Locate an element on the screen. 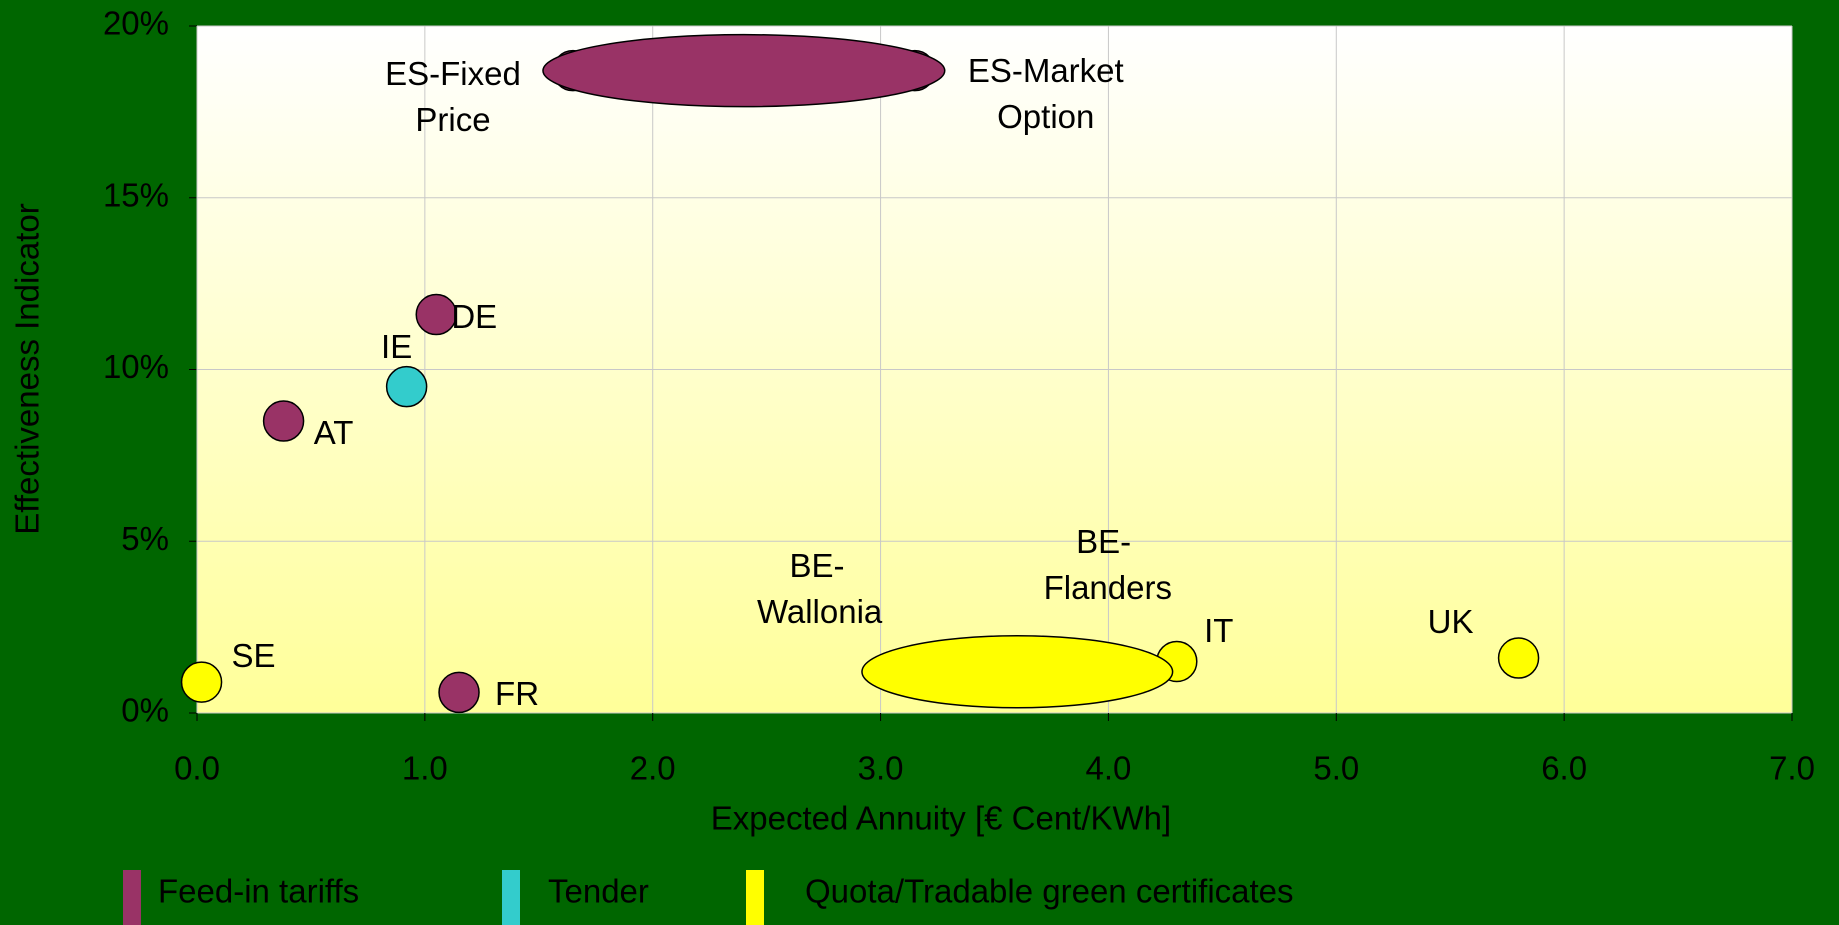 The image size is (1839, 925). y-tick-label: 5% is located at coordinates (145, 538).